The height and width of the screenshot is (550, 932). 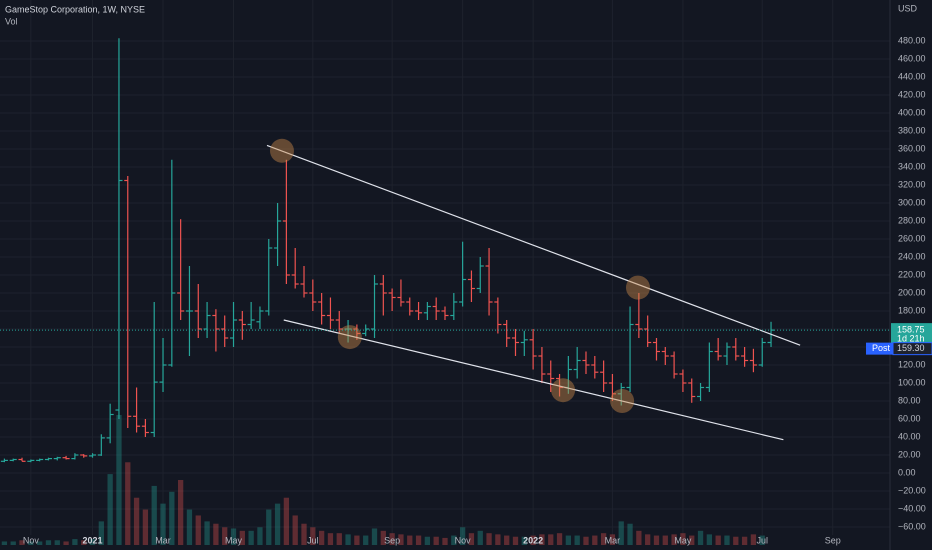 I want to click on y-tick-label: 300.00, so click(x=912, y=202).